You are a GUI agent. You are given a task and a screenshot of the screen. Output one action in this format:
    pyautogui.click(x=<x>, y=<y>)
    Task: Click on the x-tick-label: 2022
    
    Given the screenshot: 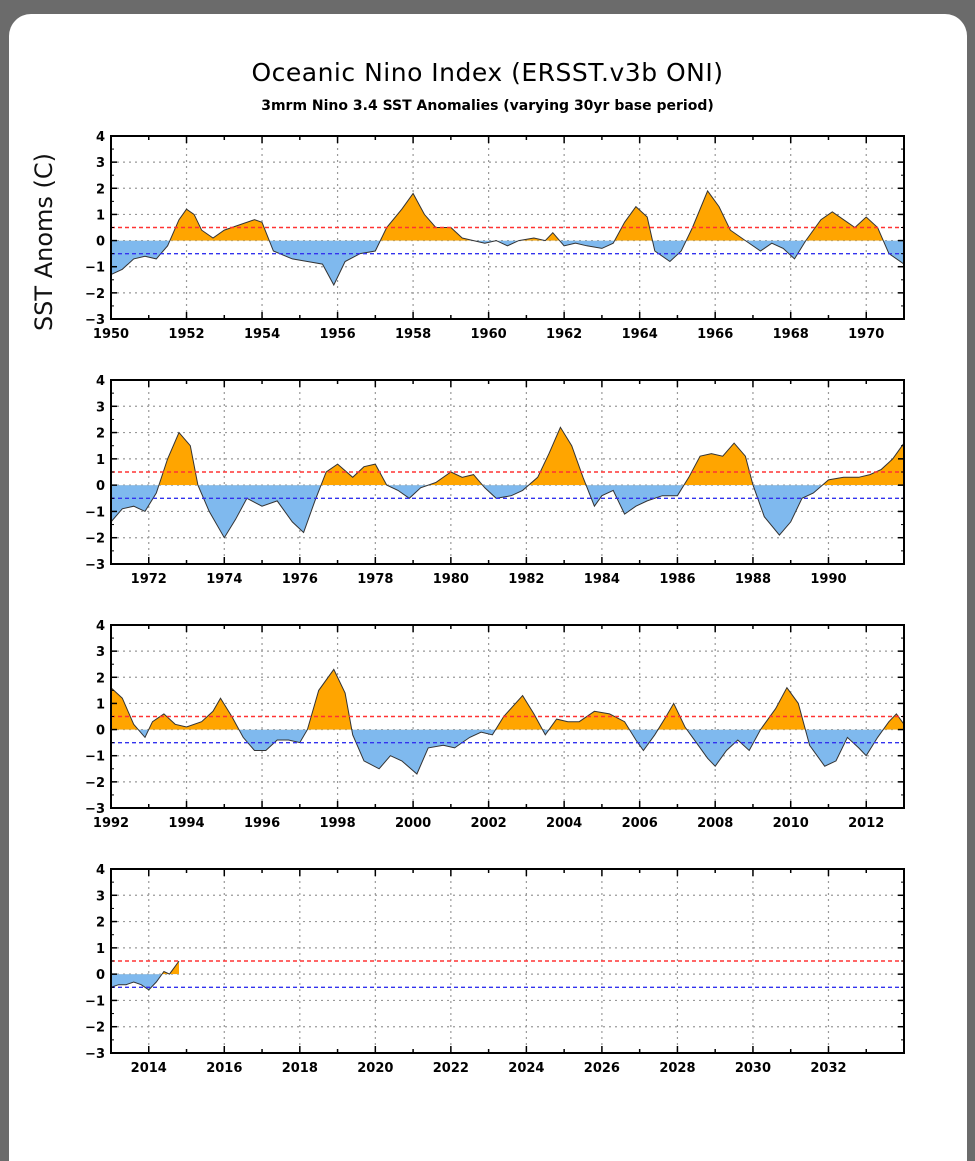 What is the action you would take?
    pyautogui.click(x=451, y=1068)
    